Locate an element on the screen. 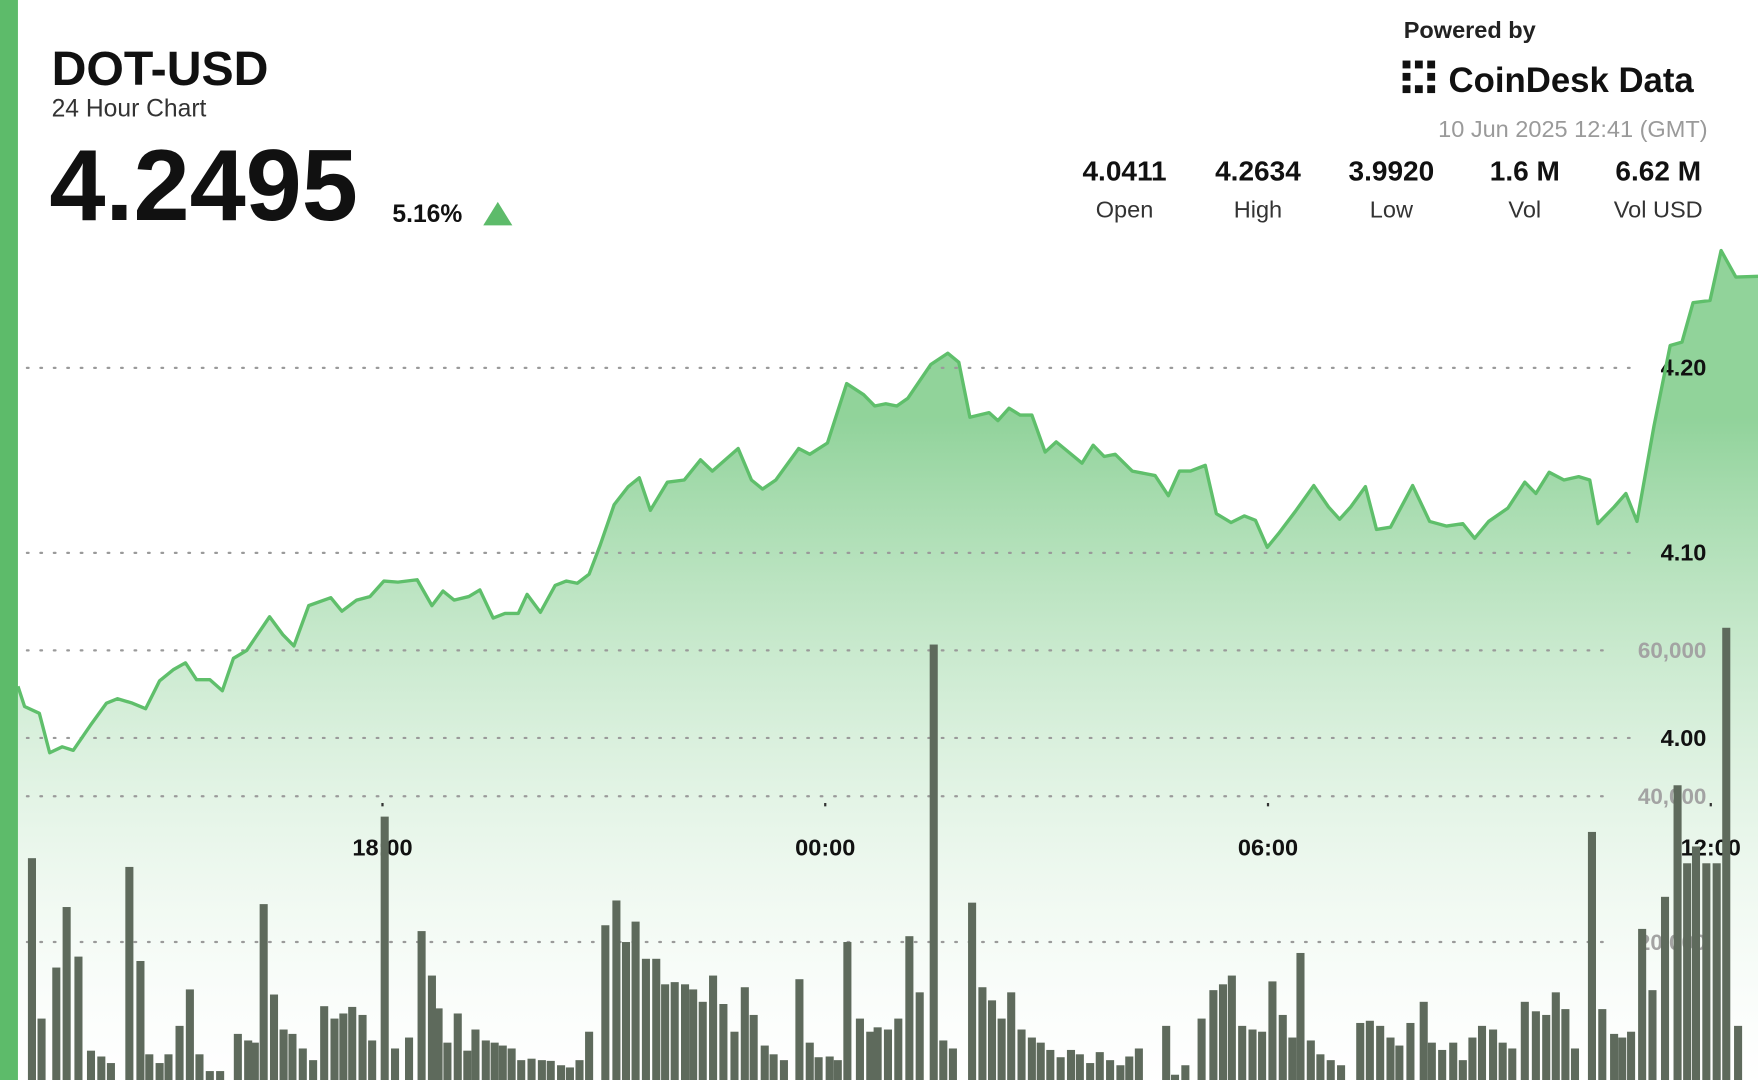 Image resolution: width=1758 pixels, height=1080 pixels. volume-tick-label: 40,000 is located at coordinates (1672, 796).